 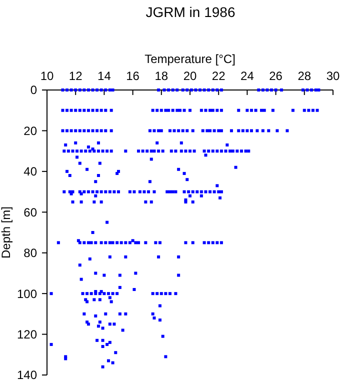 What do you see at coordinates (31, 212) in the screenshot?
I see `y-tick-label: 60` at bounding box center [31, 212].